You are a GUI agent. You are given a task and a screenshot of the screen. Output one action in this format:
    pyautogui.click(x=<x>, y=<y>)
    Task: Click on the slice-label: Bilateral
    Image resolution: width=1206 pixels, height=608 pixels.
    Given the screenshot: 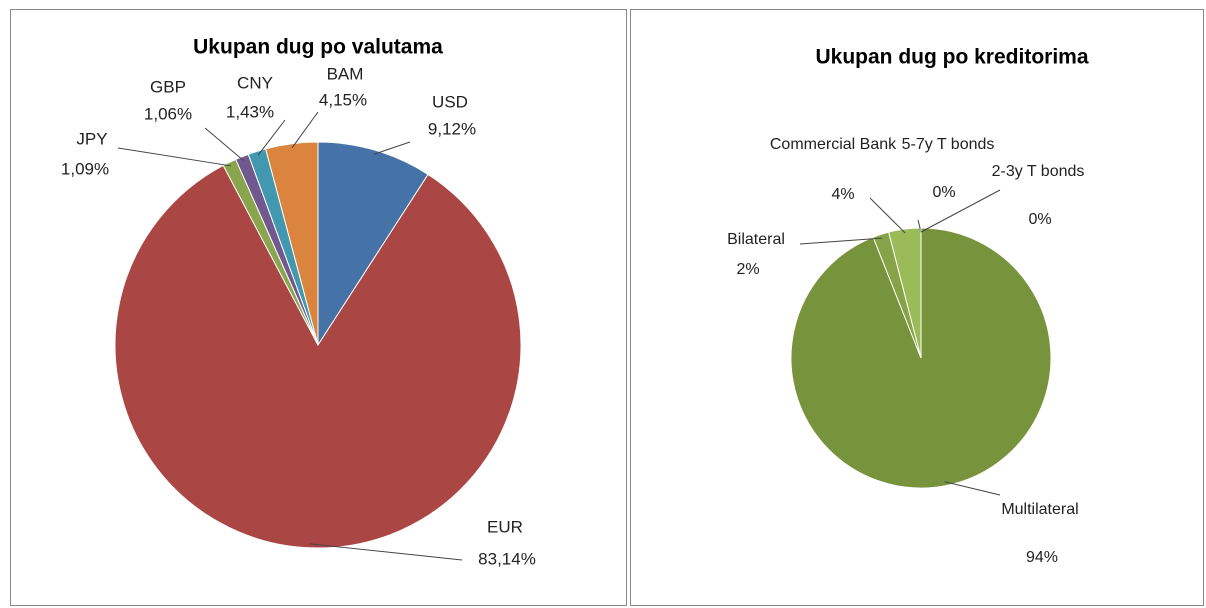 What is the action you would take?
    pyautogui.click(x=756, y=239)
    